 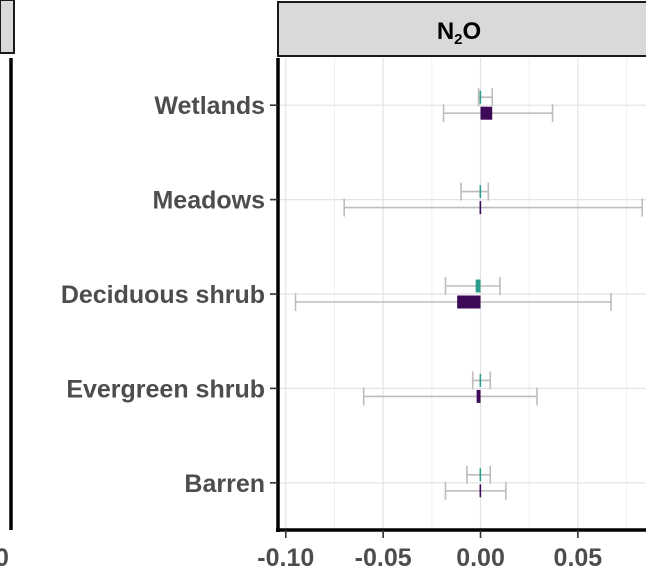 What do you see at coordinates (285, 557) in the screenshot?
I see `x-tick-label: -0.10` at bounding box center [285, 557].